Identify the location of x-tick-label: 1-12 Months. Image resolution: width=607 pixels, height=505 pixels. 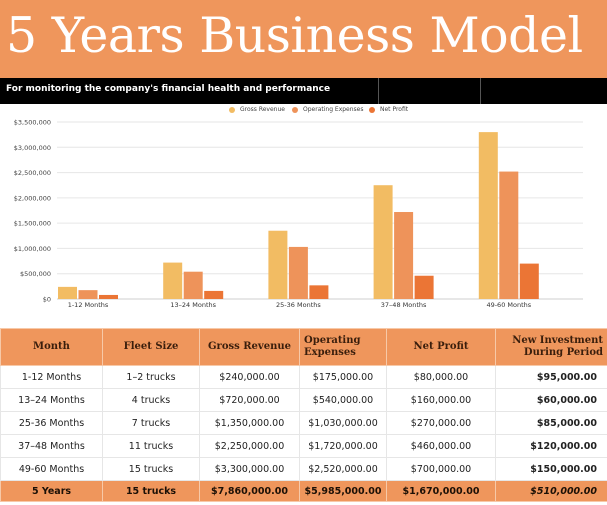
(88, 305).